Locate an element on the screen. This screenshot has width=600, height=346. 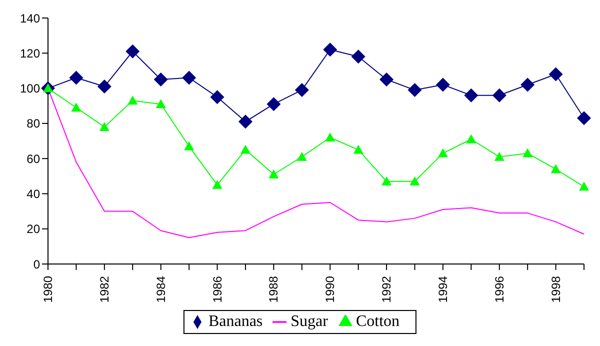
x-tick-label: 1998 is located at coordinates (555, 289).